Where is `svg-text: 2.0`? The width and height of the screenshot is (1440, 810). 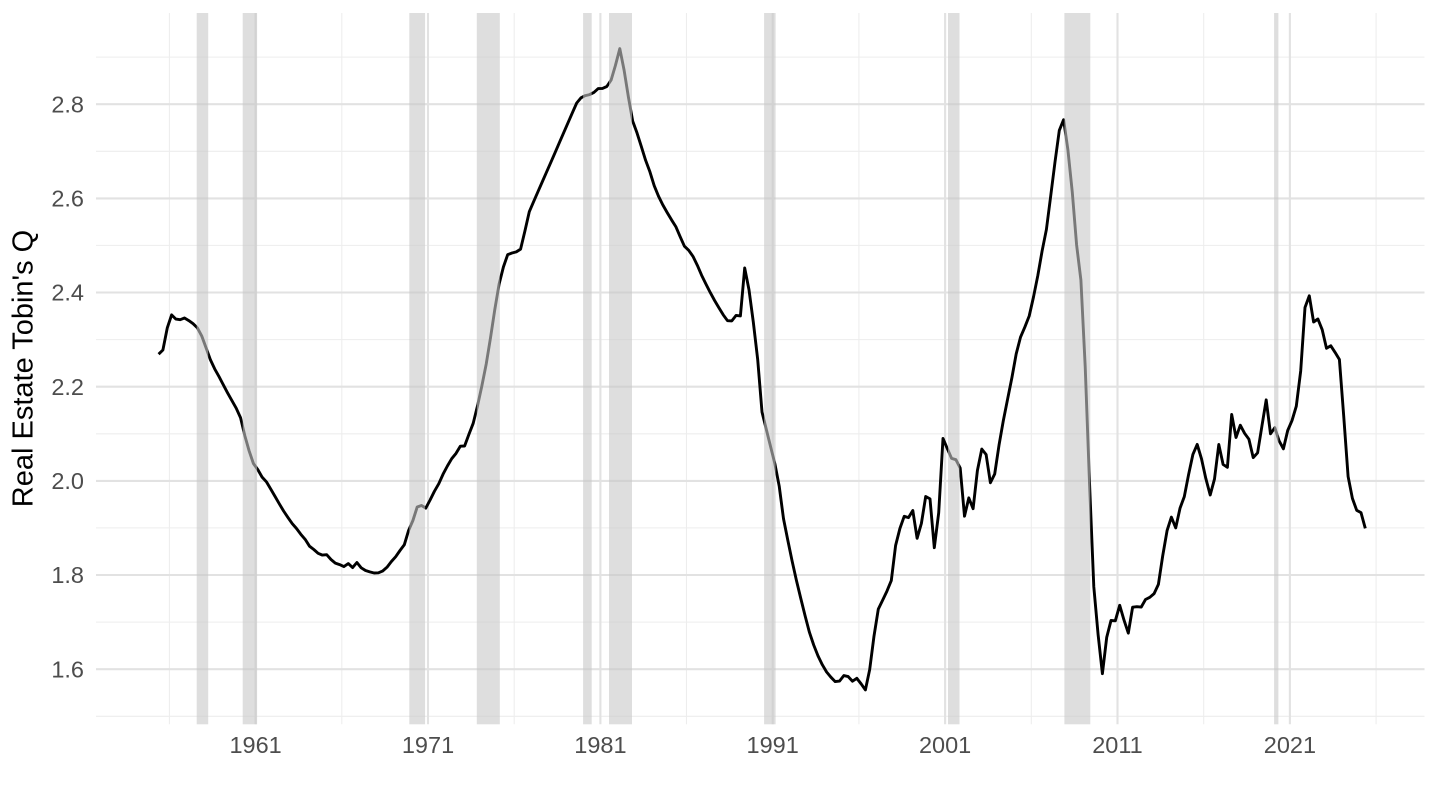 svg-text: 2.0 is located at coordinates (67, 481).